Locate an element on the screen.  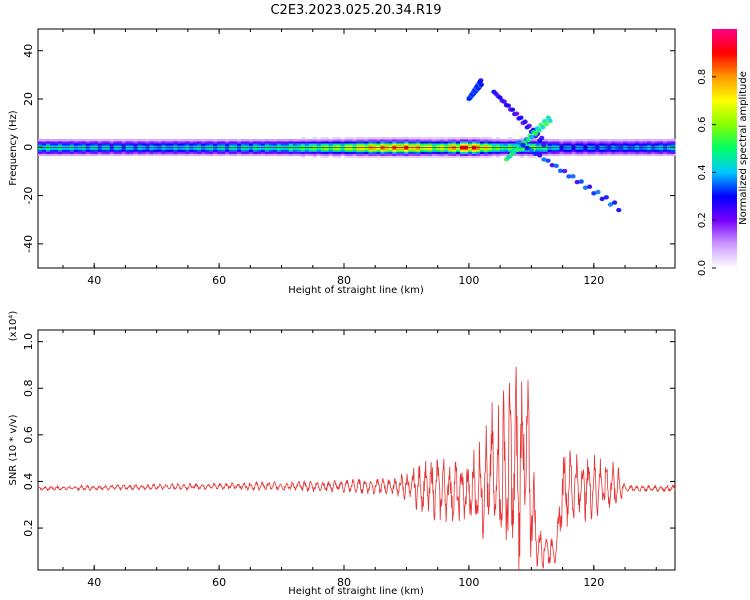
colorbar-tick-label: 0.4 is located at coordinates (702, 172).